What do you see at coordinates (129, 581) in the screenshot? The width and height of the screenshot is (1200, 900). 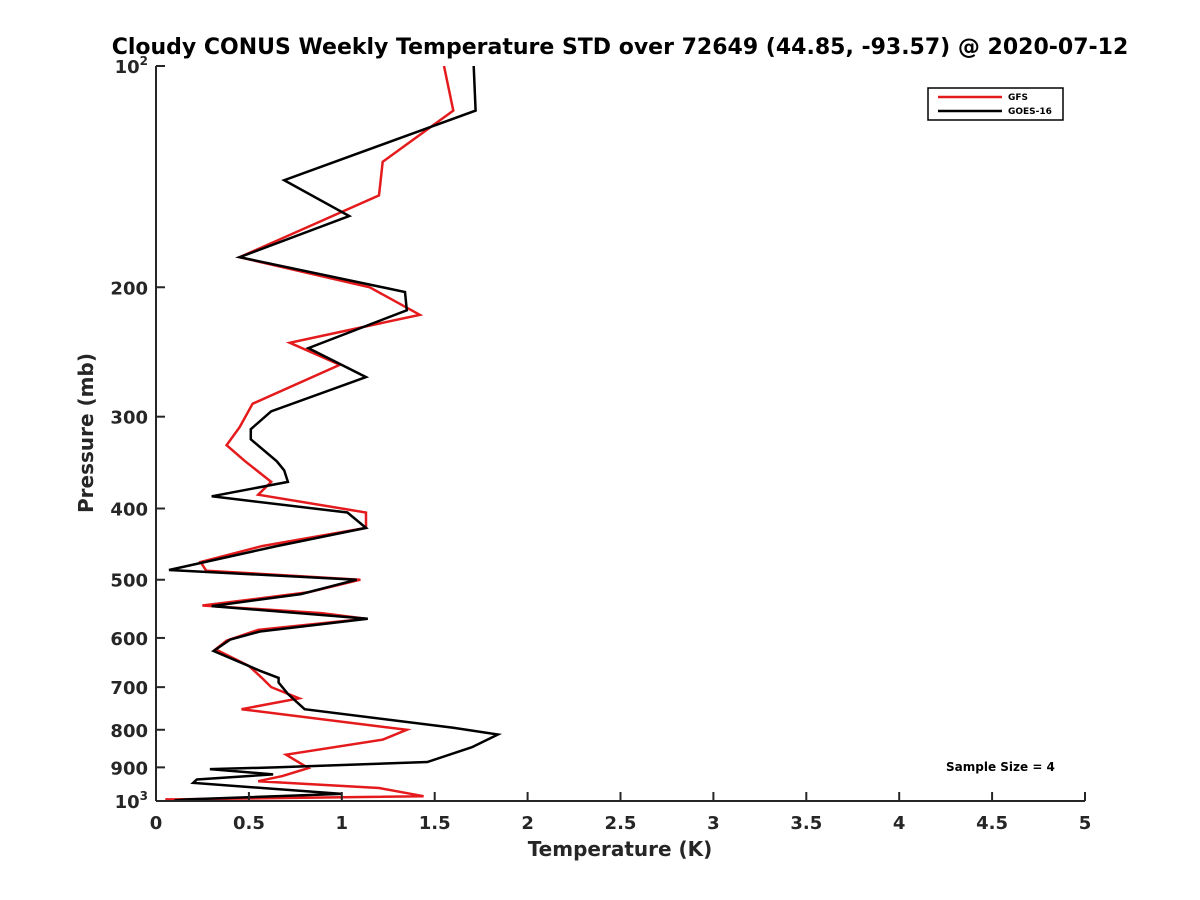 I see `y-tick-label: 500` at bounding box center [129, 581].